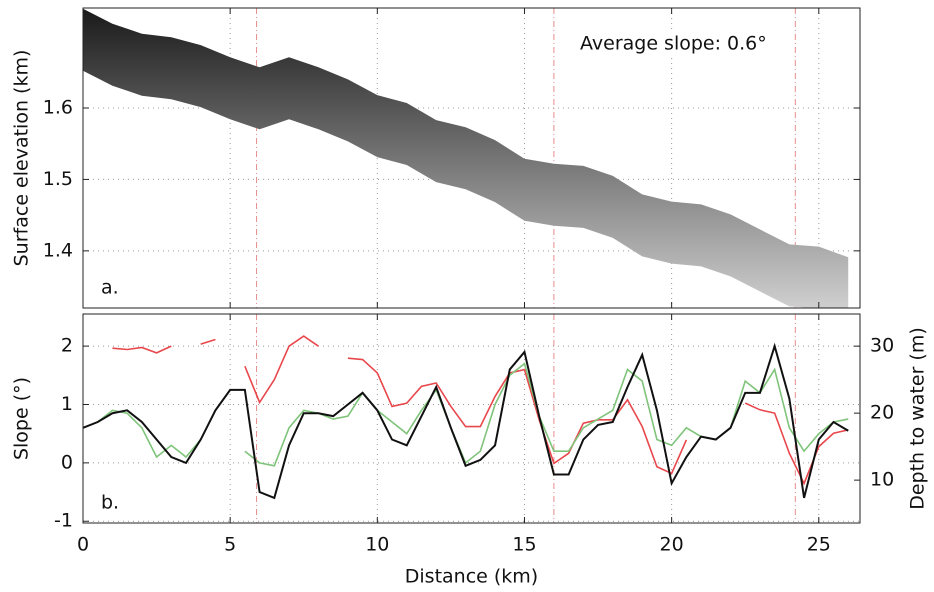  I want to click on y-tick-label: 1.4, so click(58, 250).